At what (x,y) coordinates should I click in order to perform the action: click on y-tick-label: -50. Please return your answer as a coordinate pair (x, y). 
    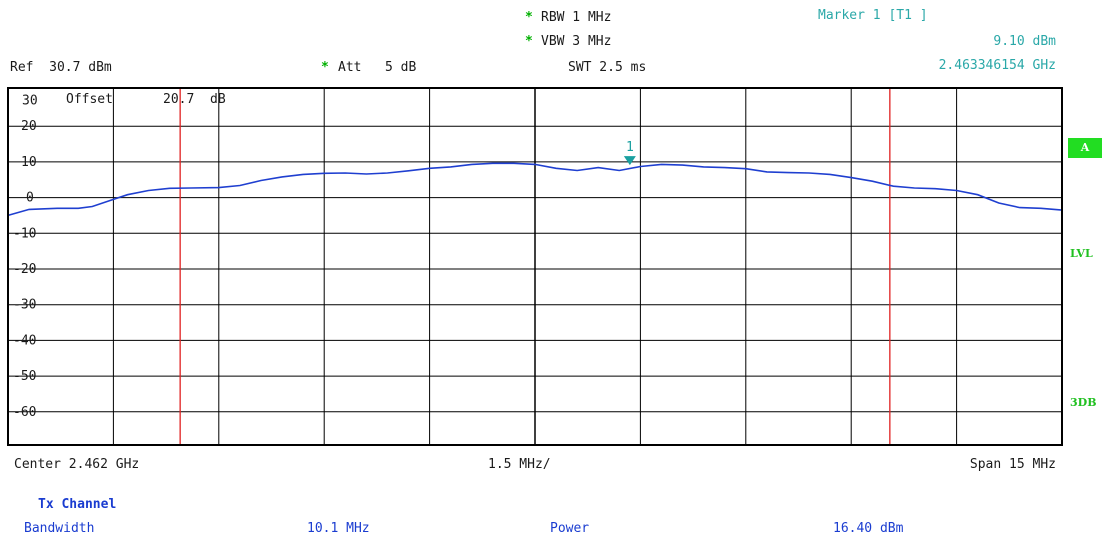
    Looking at the image, I should click on (24, 376).